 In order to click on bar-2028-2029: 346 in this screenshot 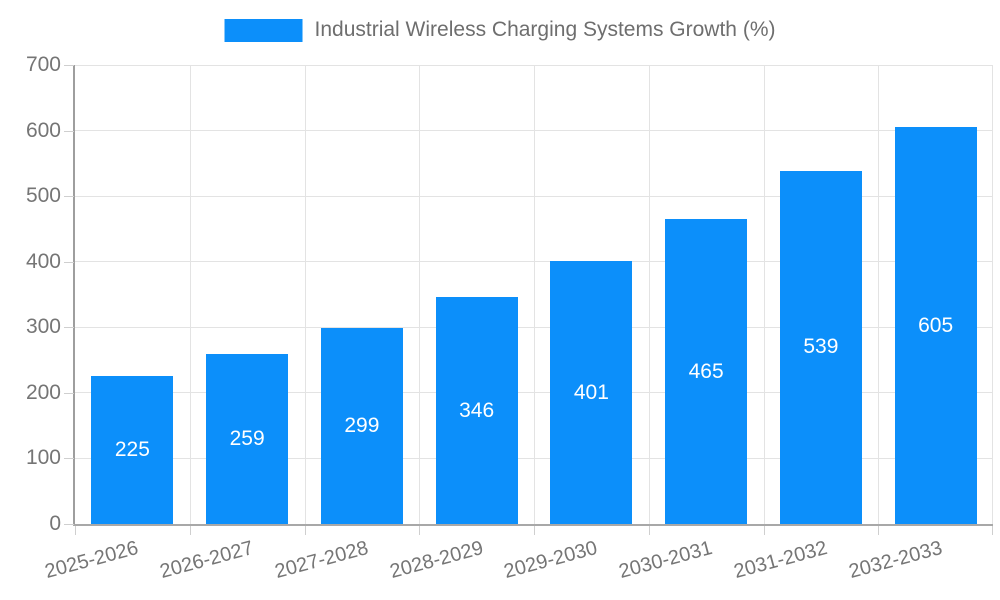, I will do `click(476, 410)`.